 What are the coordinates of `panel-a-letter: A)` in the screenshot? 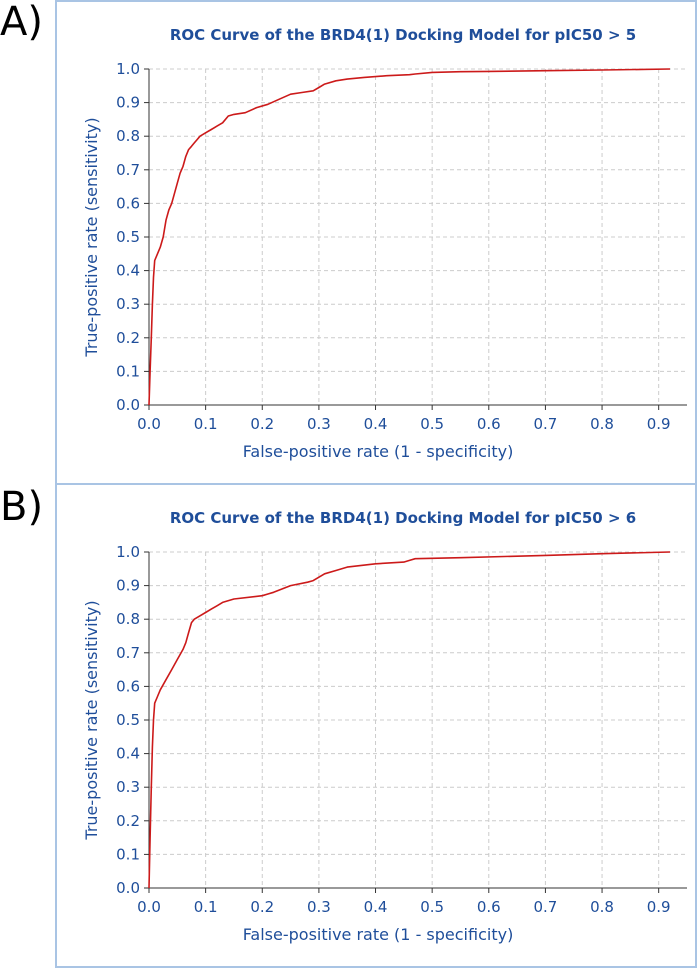 It's located at (21, 22).